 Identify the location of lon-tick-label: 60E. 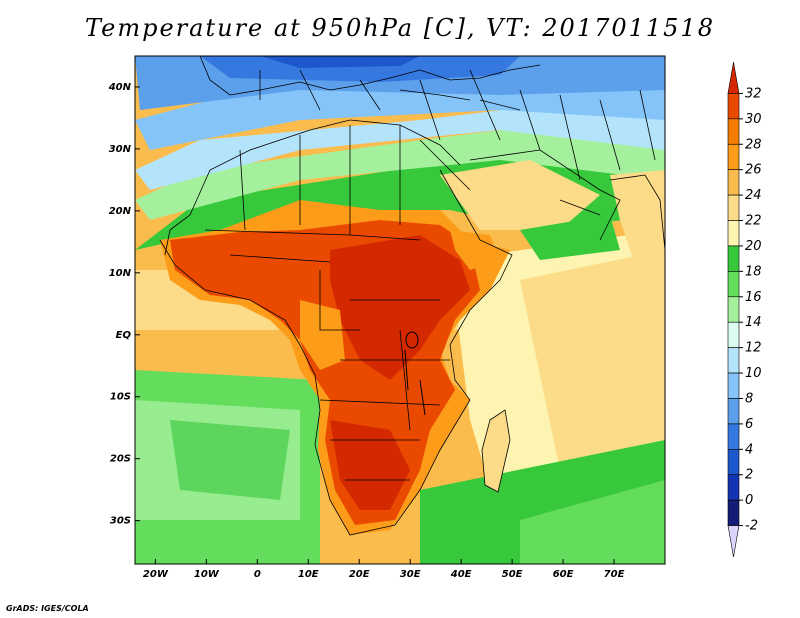
(563, 574).